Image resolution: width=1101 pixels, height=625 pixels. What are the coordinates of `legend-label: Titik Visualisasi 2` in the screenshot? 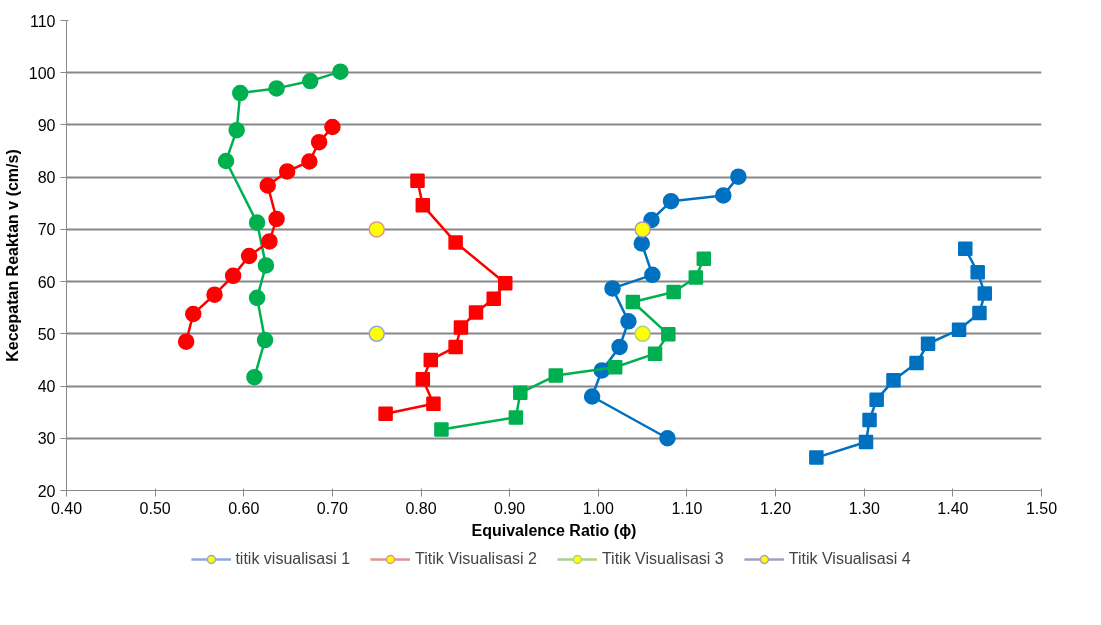 It's located at (476, 559).